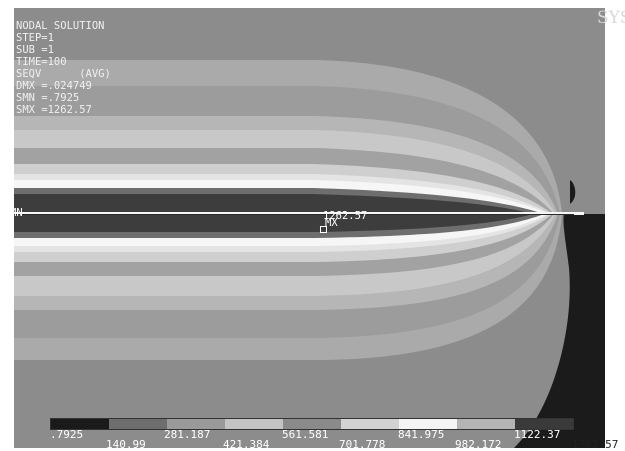 This screenshot has width=625, height=451. What do you see at coordinates (595, 444) in the screenshot?
I see `legend-label-bottom: 1262.57` at bounding box center [595, 444].